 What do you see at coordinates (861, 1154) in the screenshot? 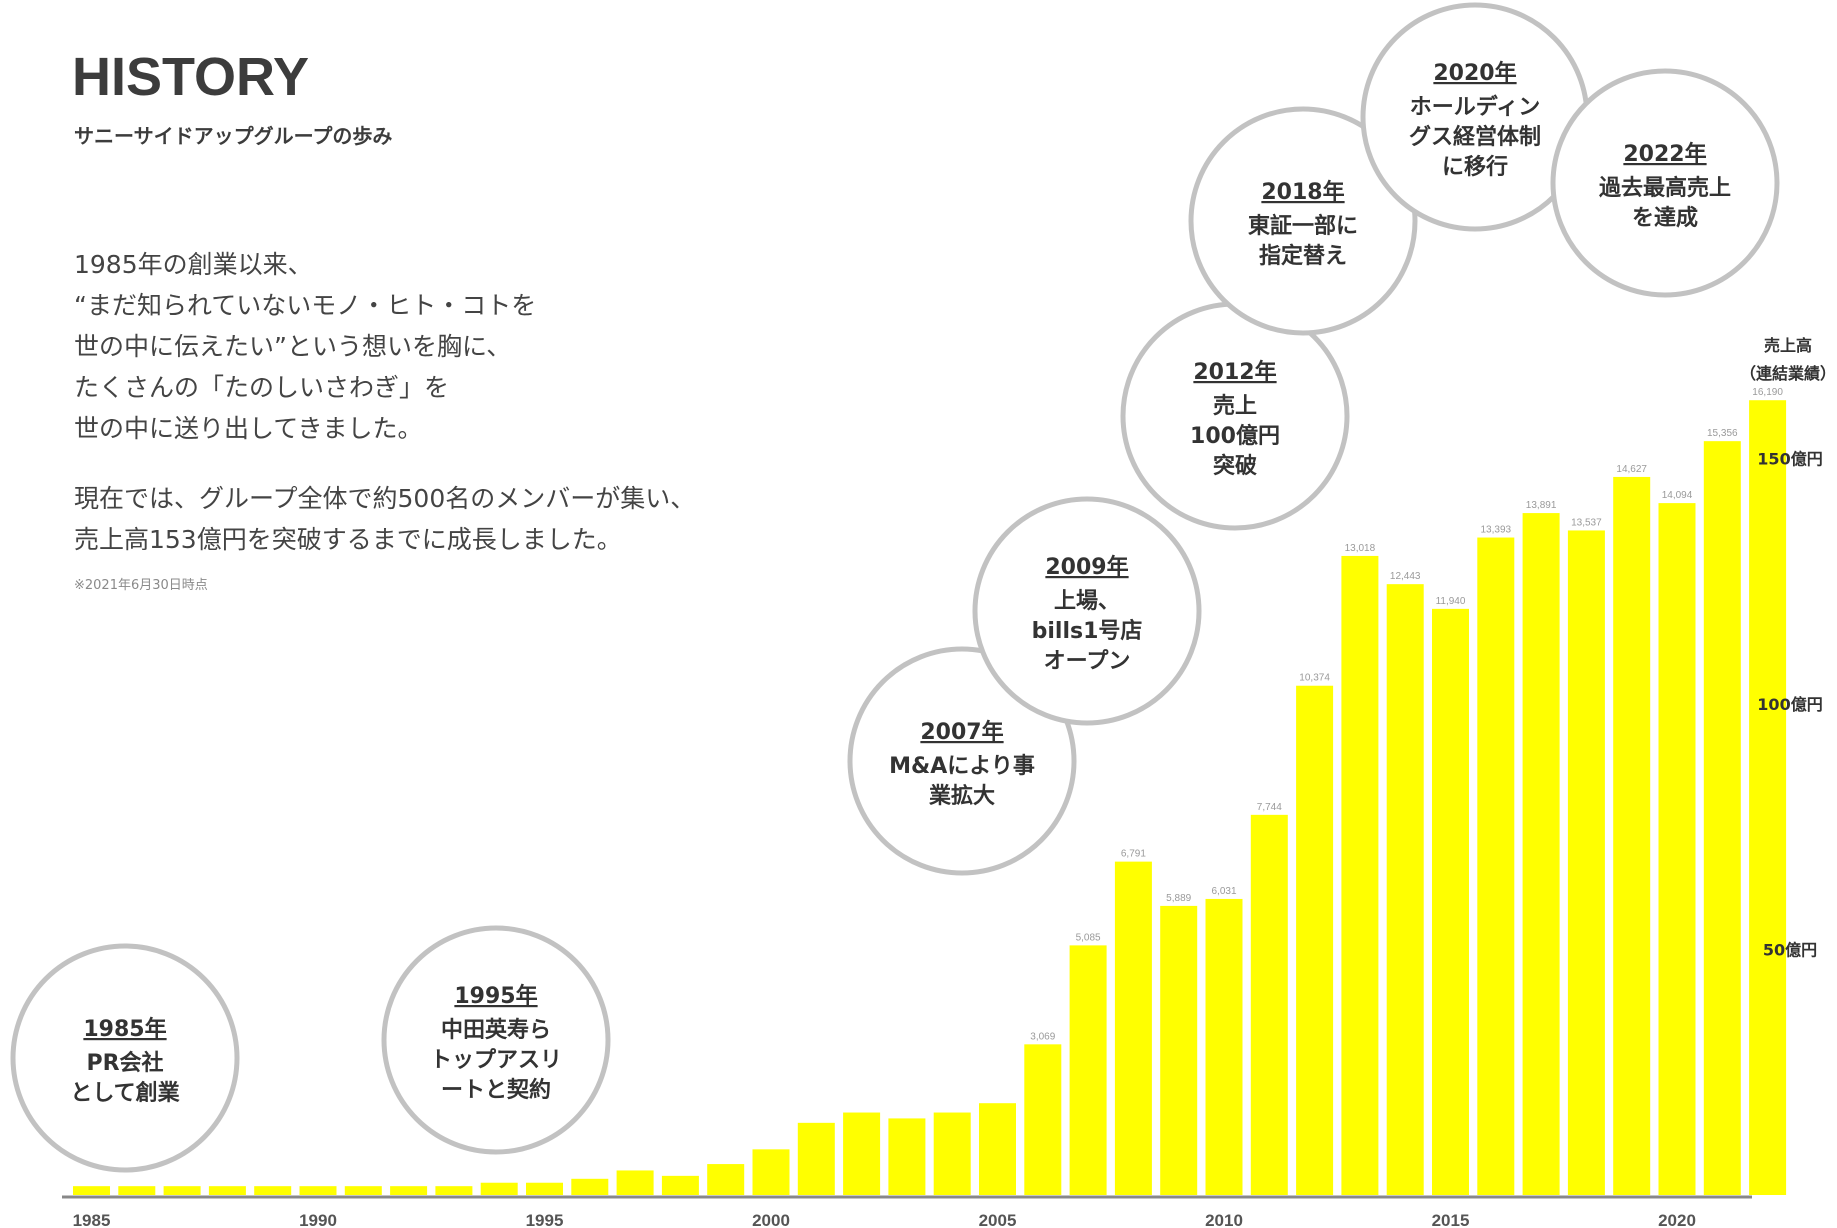
I see `bar-2002` at bounding box center [861, 1154].